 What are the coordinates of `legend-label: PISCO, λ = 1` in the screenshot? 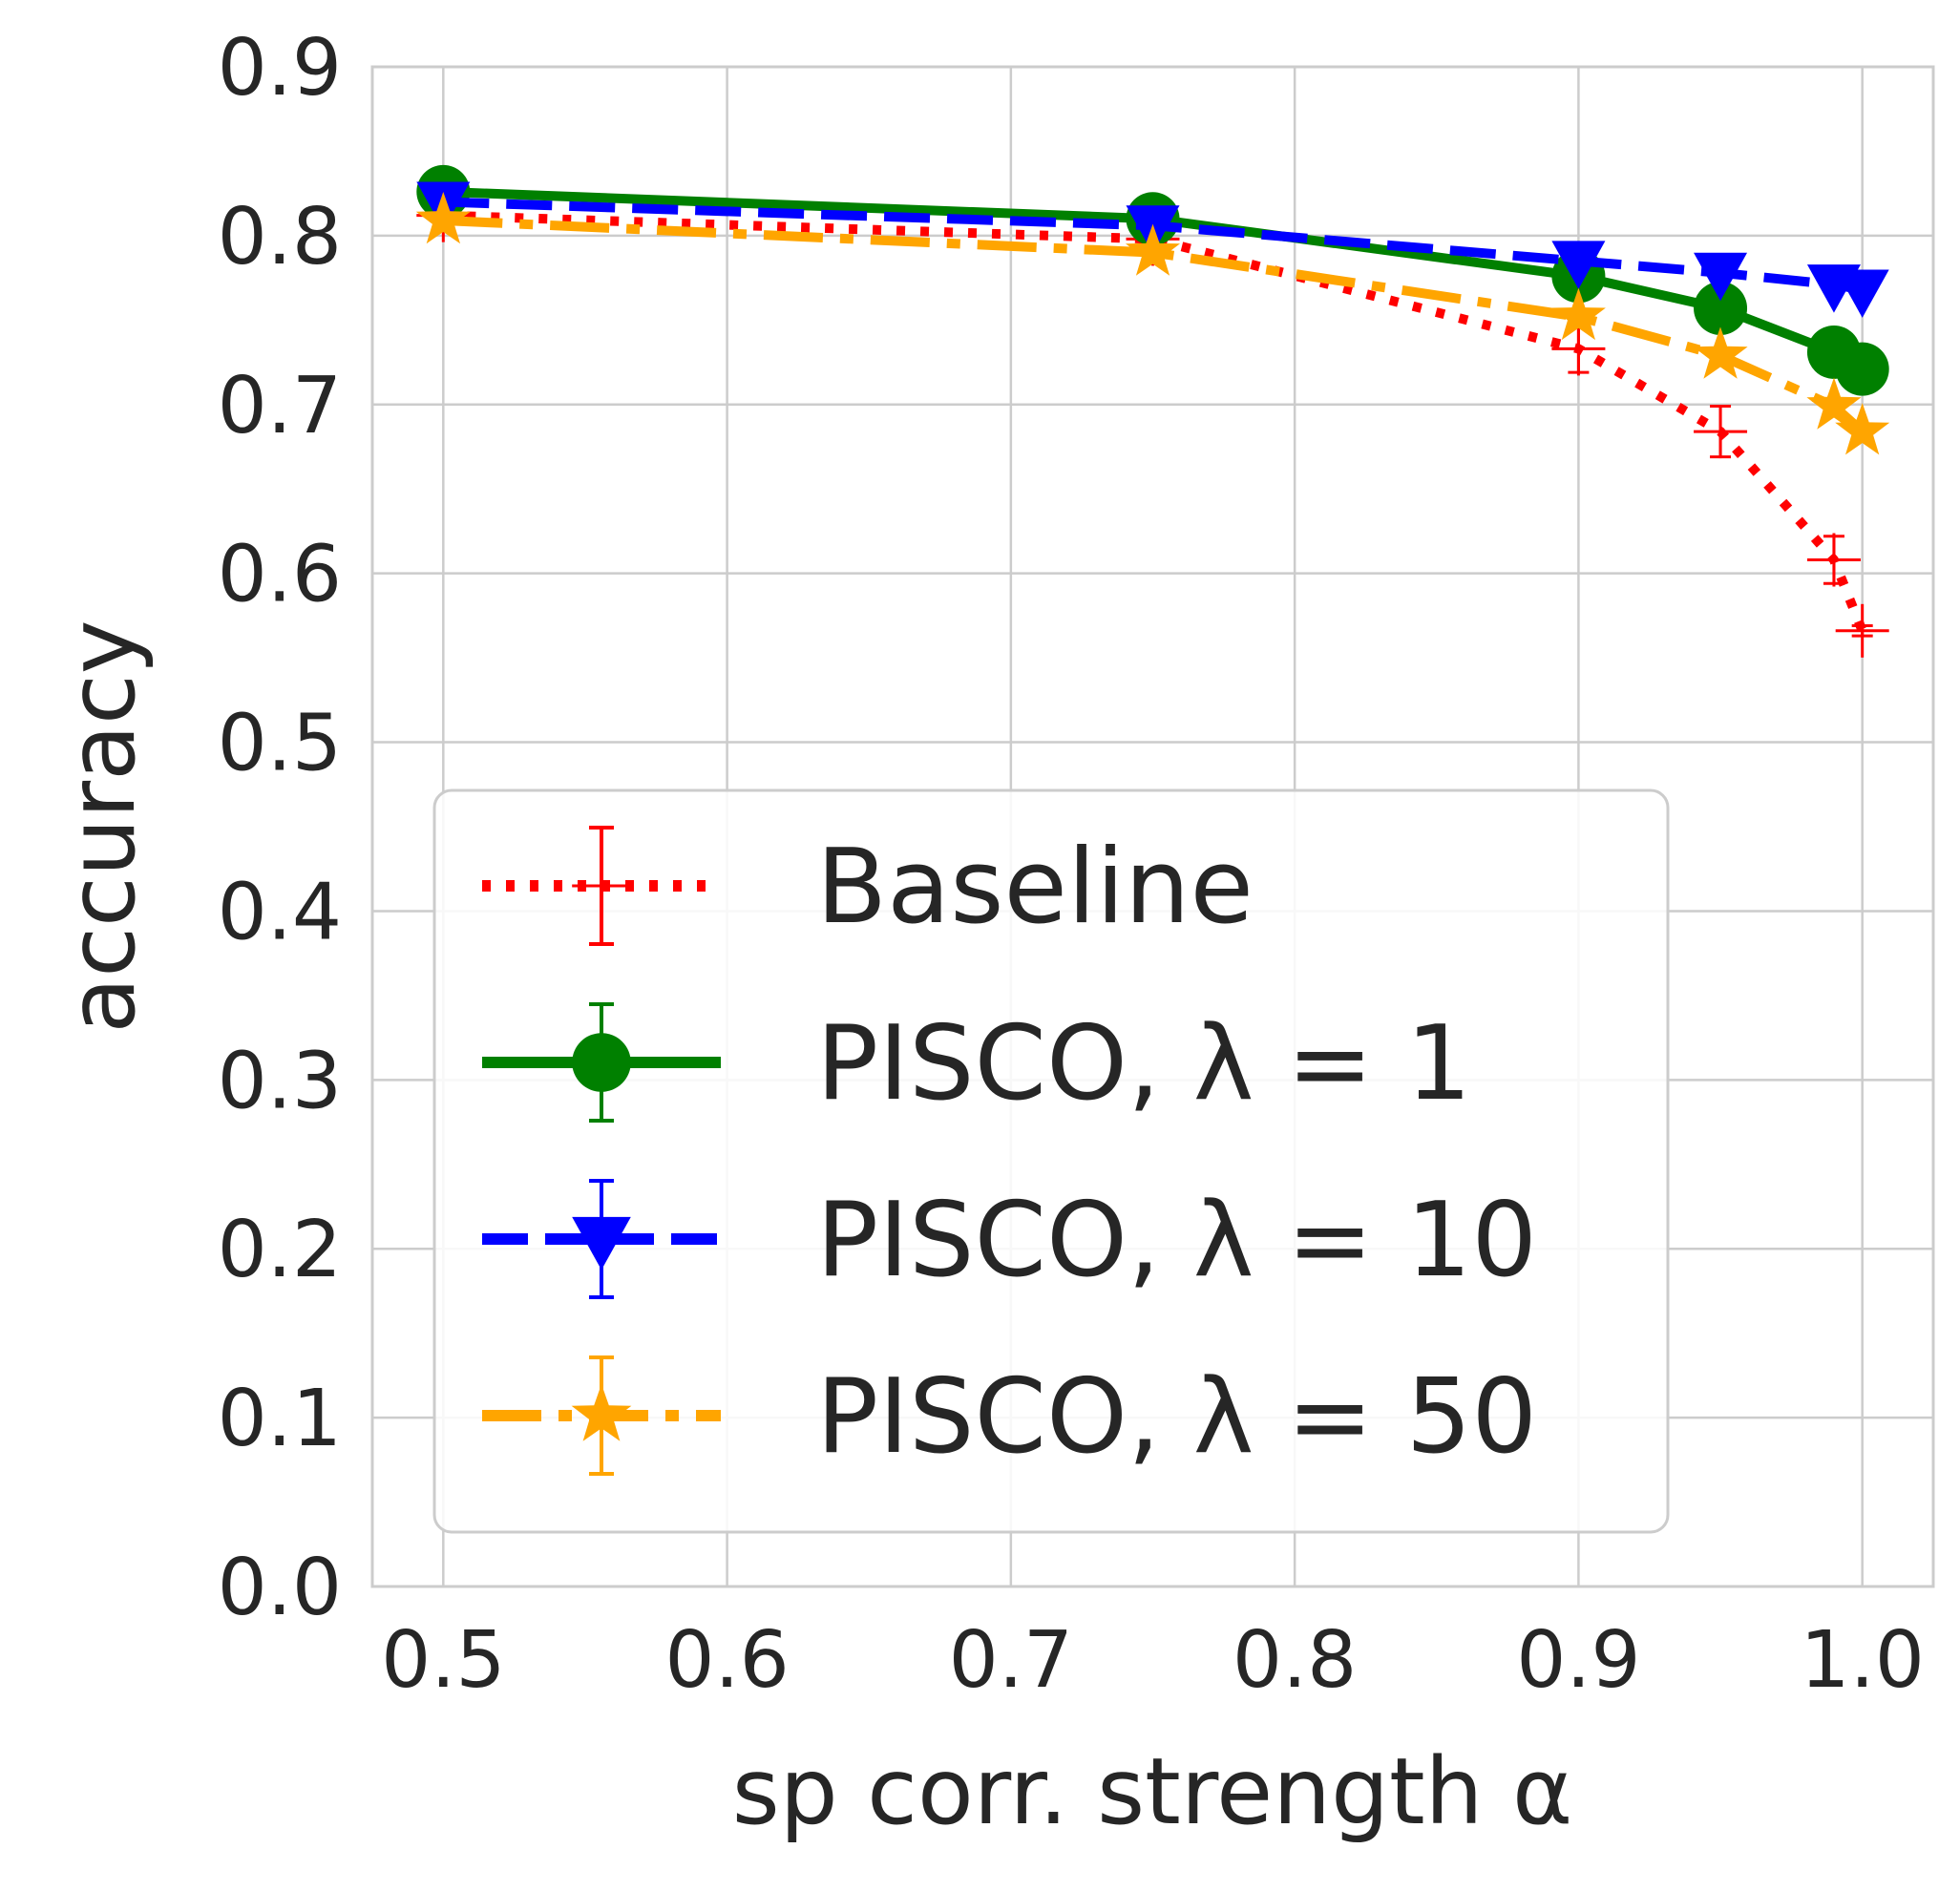 It's located at (1143, 1064).